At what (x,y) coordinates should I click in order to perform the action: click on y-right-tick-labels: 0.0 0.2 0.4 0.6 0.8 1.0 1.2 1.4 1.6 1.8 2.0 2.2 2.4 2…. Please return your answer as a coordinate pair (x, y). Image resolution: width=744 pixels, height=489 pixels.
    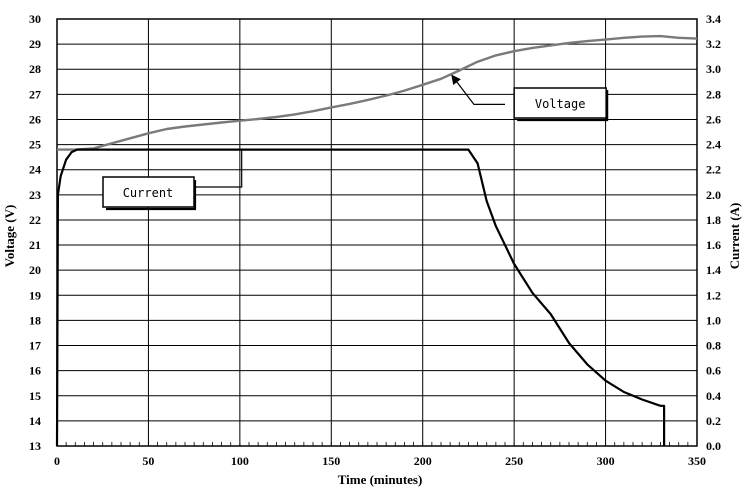
    Looking at the image, I should click on (713, 232).